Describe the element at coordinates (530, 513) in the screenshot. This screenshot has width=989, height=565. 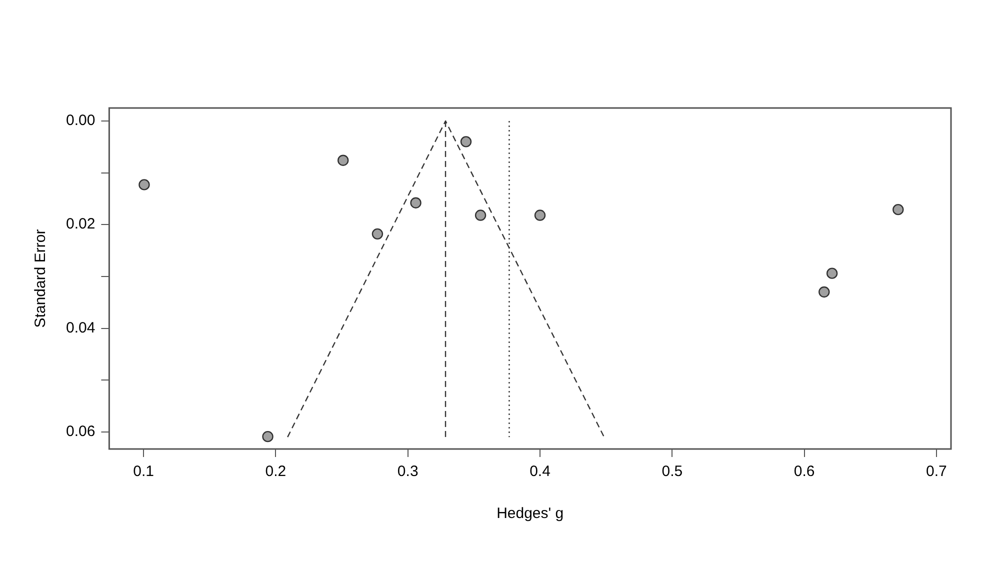
I see `x-axis-title: Hedges' g` at that location.